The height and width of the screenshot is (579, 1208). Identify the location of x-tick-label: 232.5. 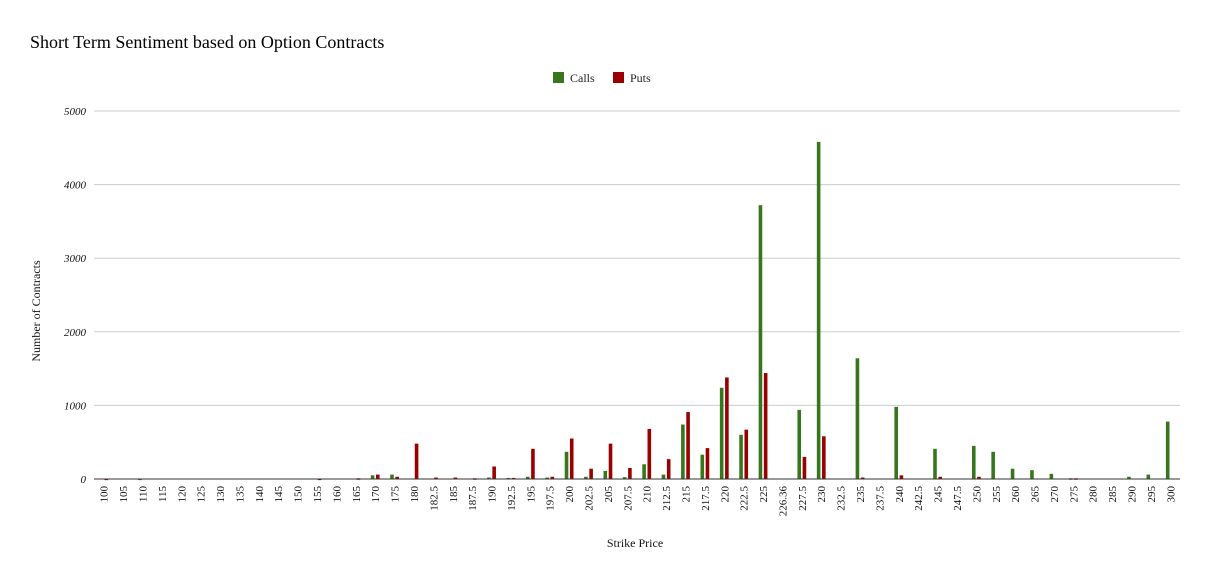
(842, 498).